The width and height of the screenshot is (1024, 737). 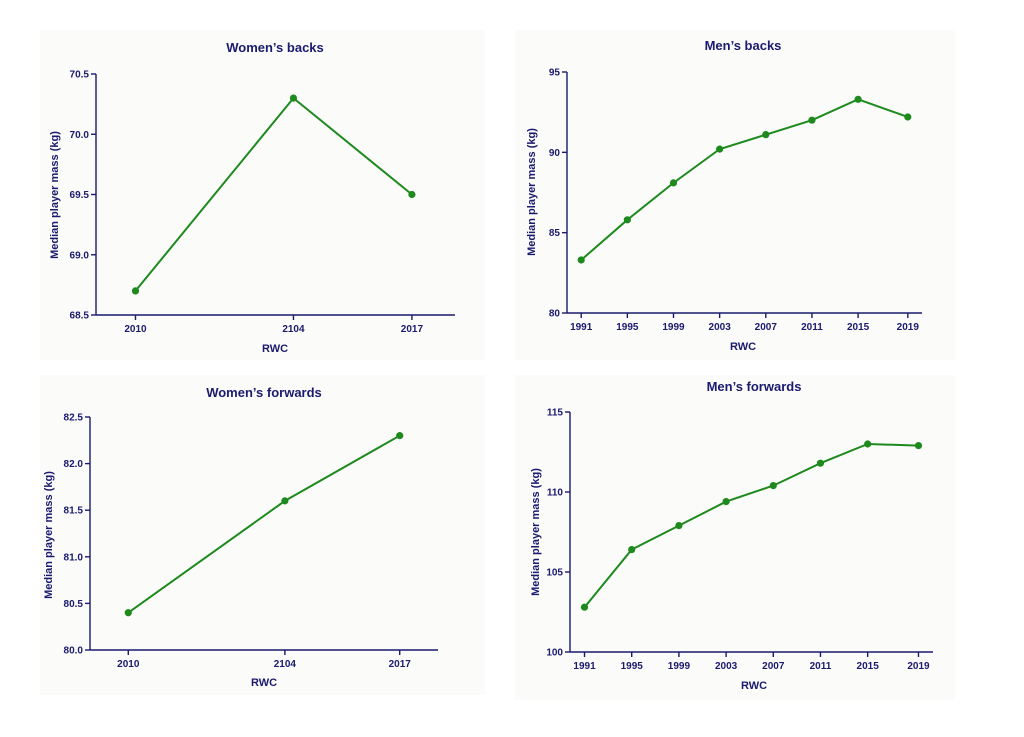 What do you see at coordinates (74, 418) in the screenshot?
I see `y-tick-label: 82.5` at bounding box center [74, 418].